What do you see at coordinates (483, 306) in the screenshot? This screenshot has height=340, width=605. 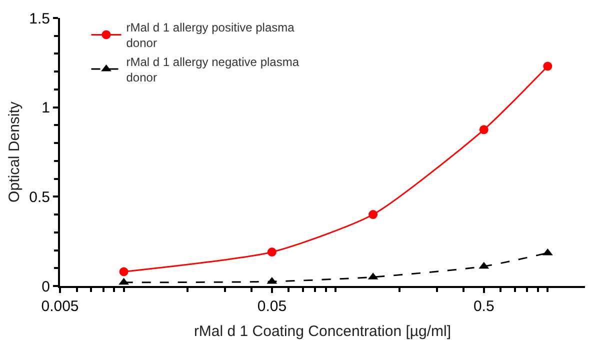 I see `x-tick-label: 0.5` at bounding box center [483, 306].